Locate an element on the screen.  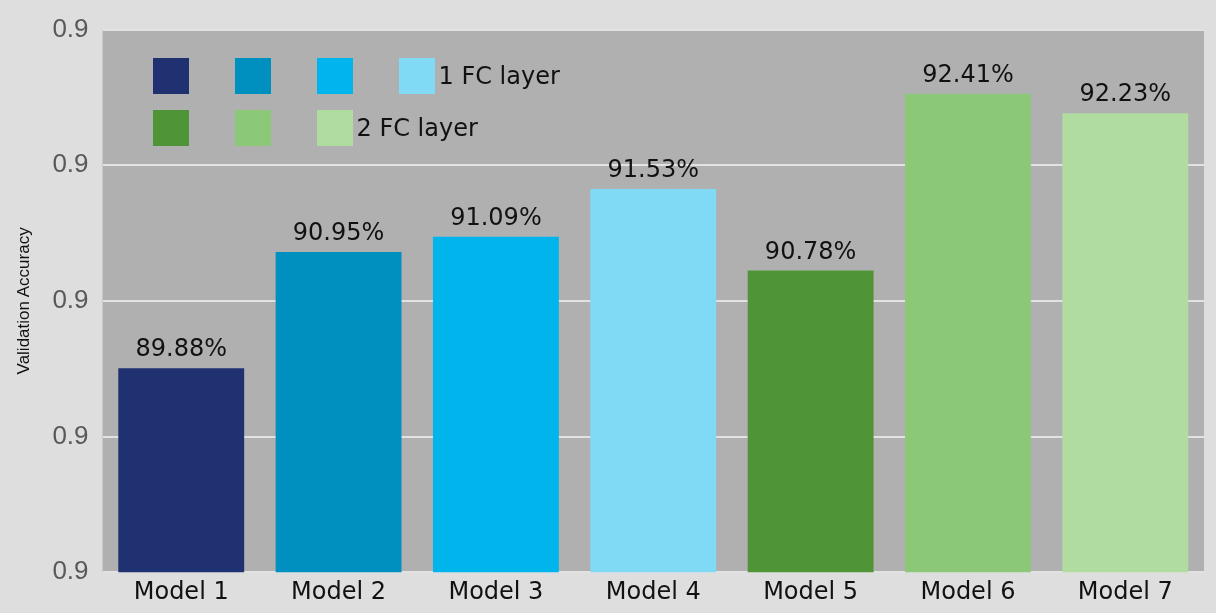
data-label: 91.53% is located at coordinates (653, 169).